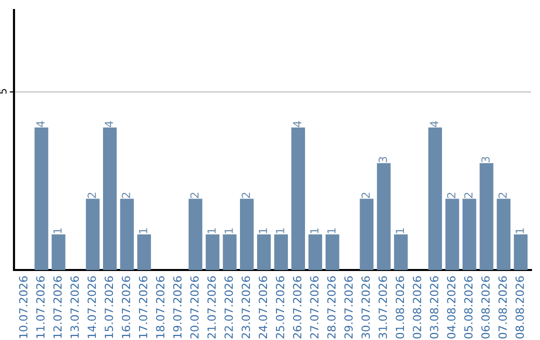 This screenshot has height=340, width=540. I want to click on x-tick-label: 25.07.2026, so click(280, 307).